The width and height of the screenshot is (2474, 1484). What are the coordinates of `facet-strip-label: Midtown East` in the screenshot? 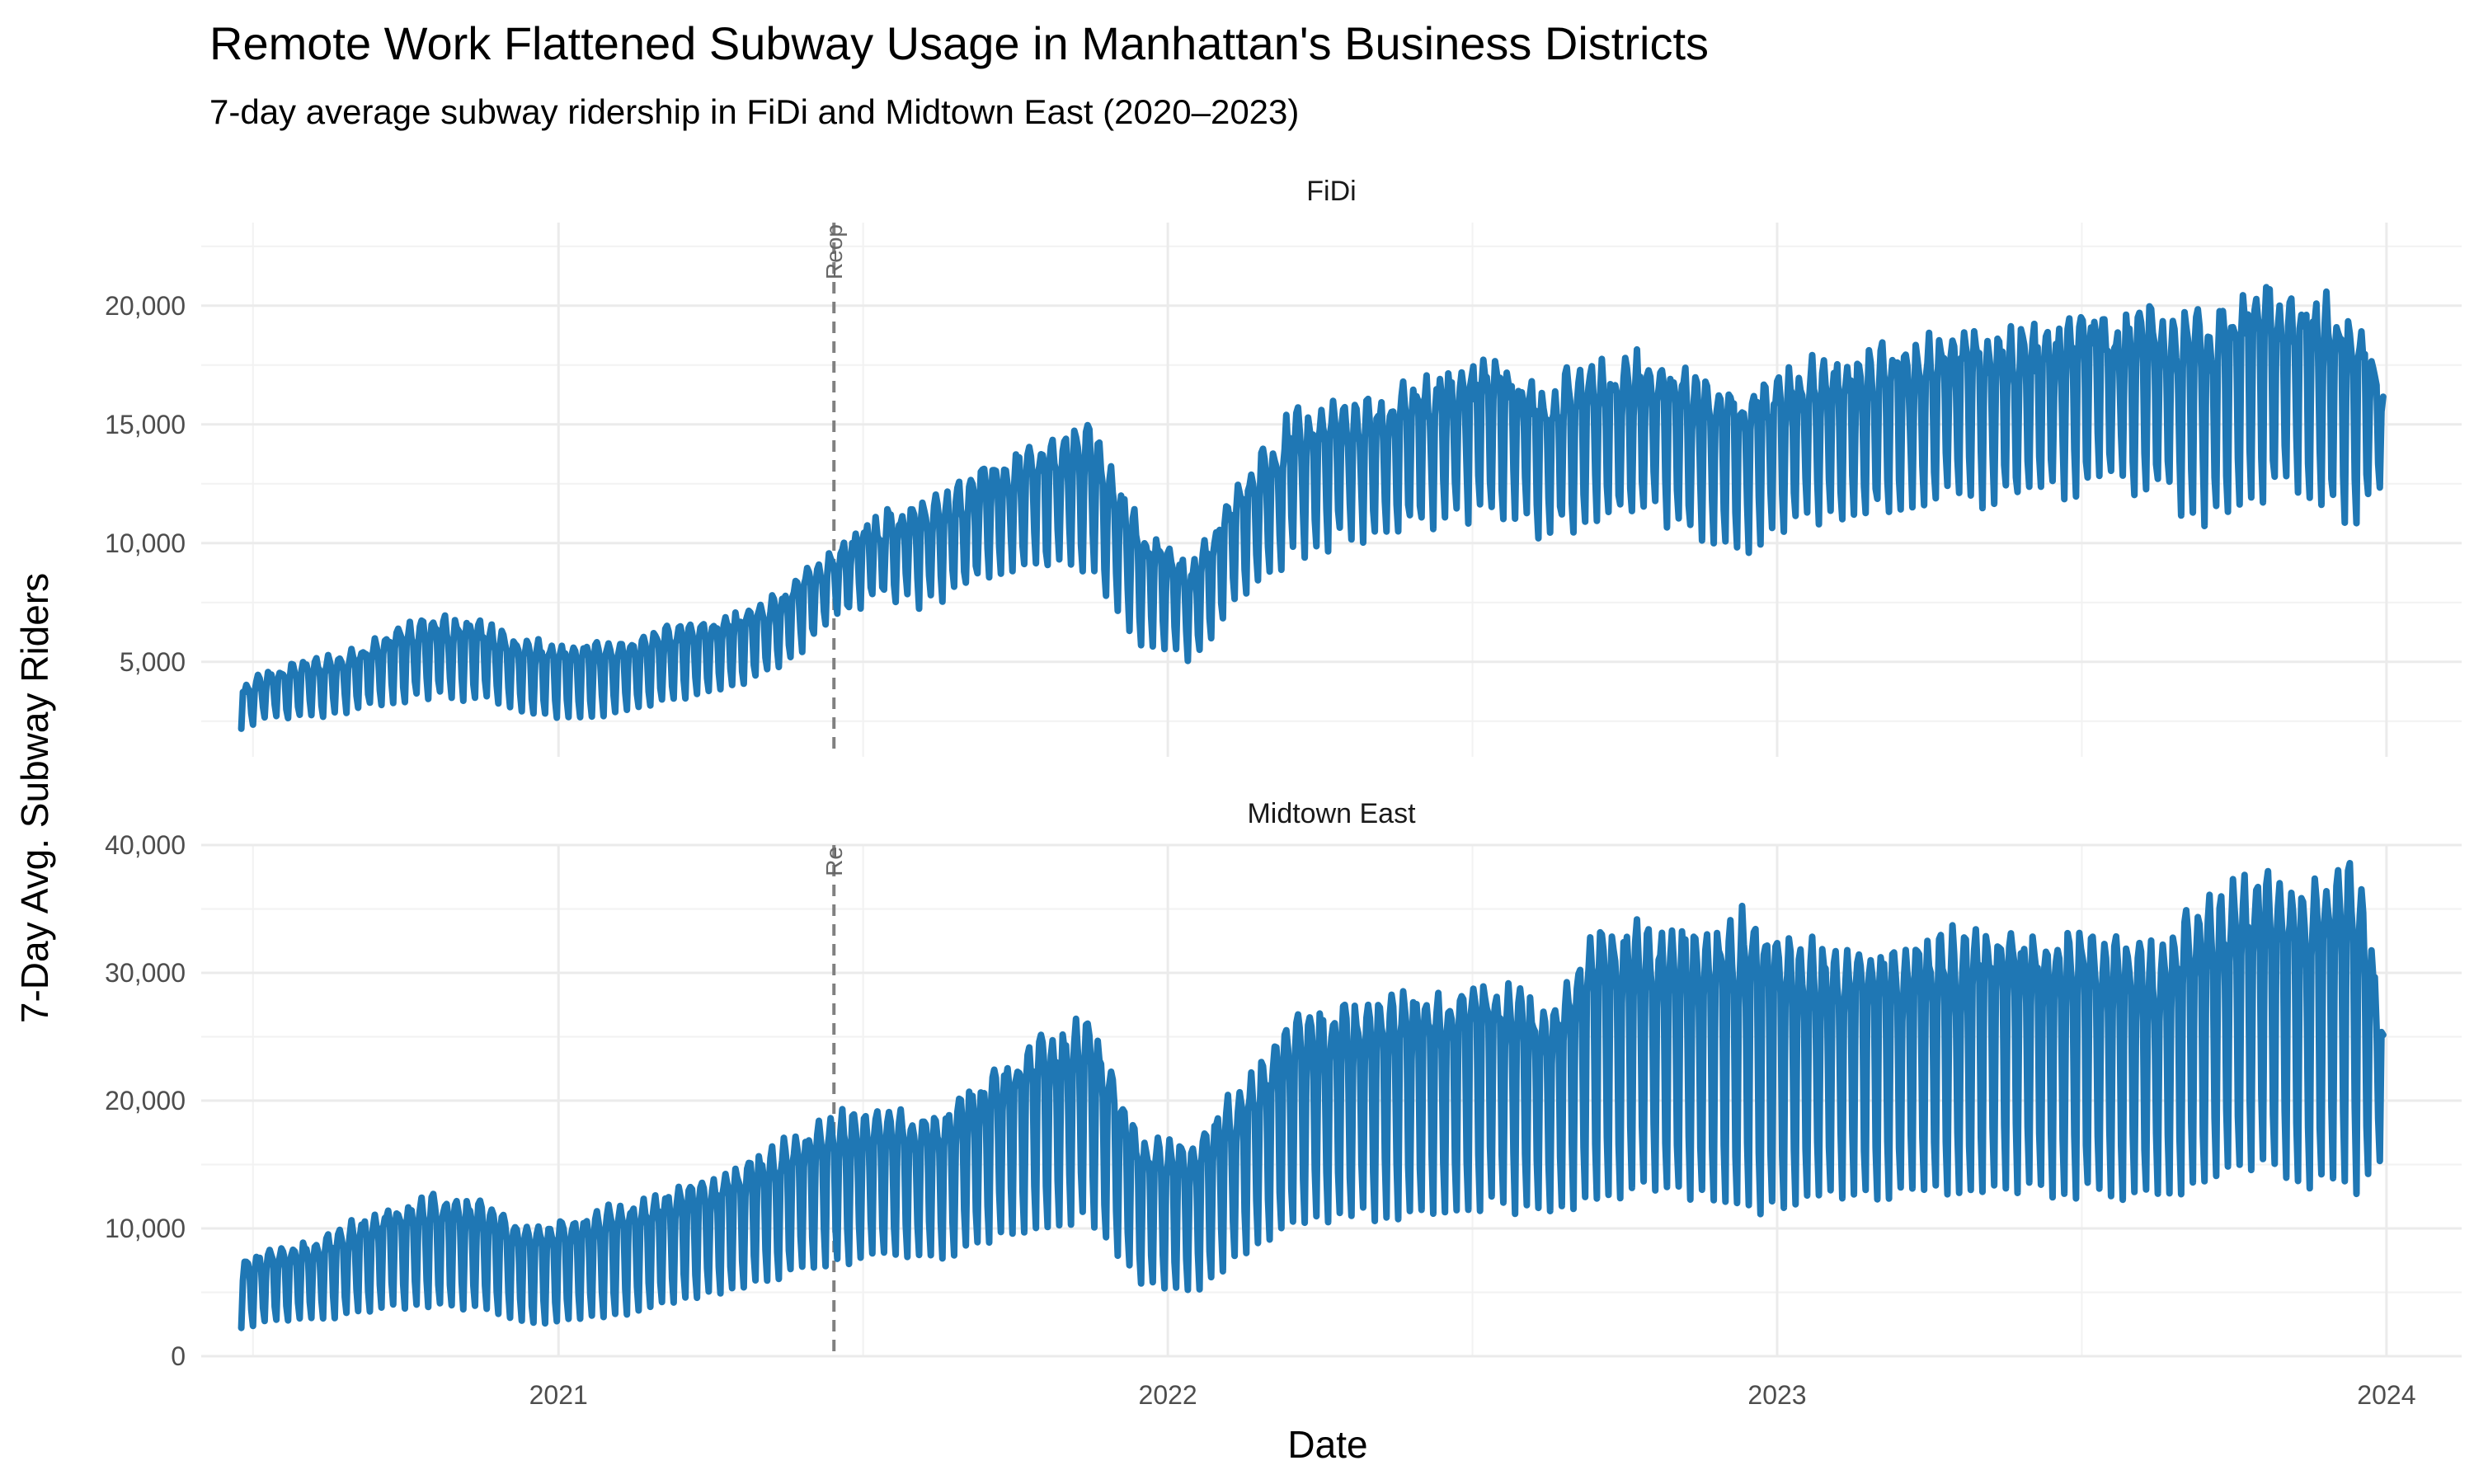 It's located at (1331, 813).